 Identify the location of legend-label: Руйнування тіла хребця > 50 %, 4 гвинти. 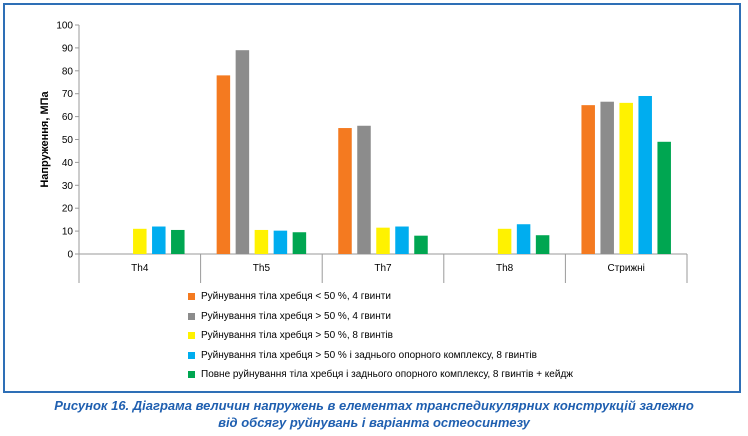
(296, 316).